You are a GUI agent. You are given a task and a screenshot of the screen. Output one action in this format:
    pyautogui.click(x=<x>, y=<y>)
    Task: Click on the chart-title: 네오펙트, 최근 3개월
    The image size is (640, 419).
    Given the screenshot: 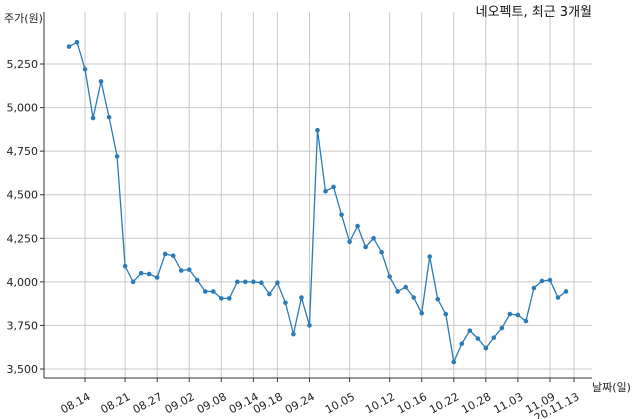 What is the action you would take?
    pyautogui.click(x=534, y=12)
    